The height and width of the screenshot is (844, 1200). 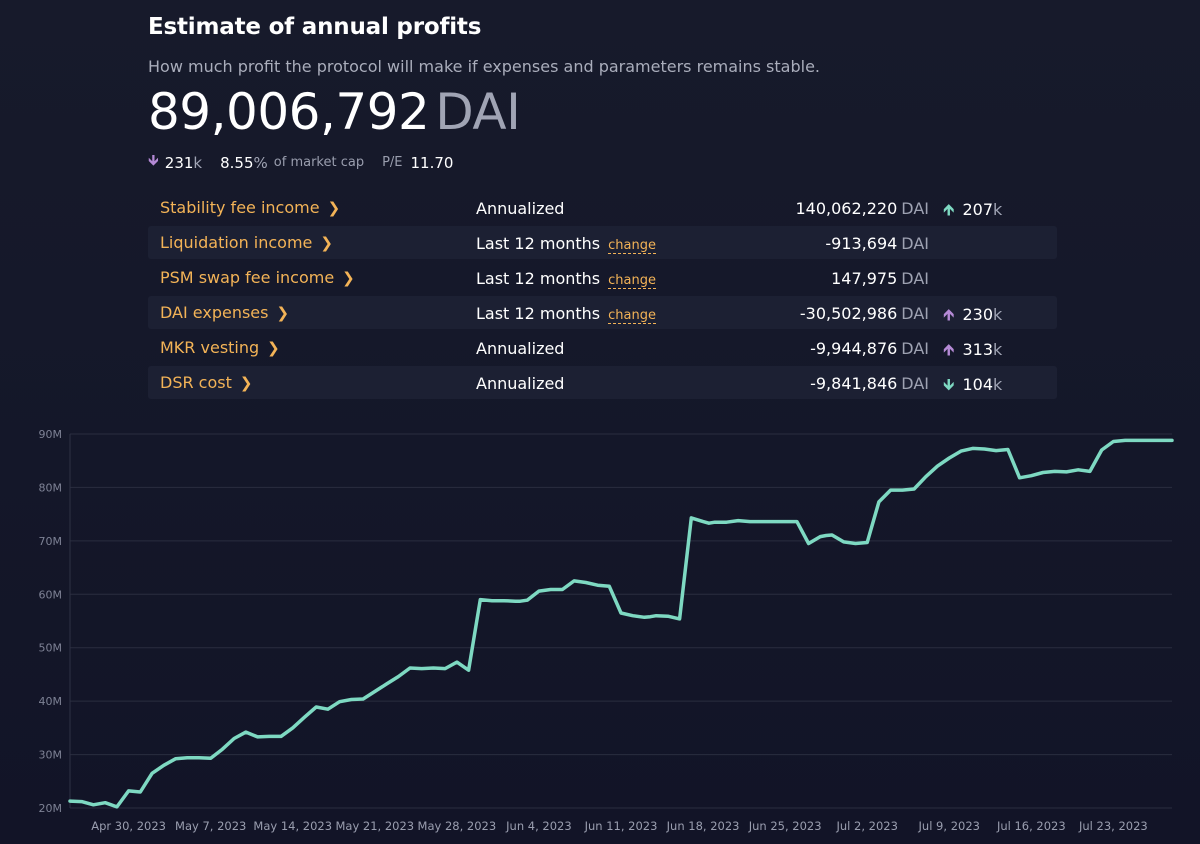 I want to click on delta-amount: 207, so click(x=978, y=209).